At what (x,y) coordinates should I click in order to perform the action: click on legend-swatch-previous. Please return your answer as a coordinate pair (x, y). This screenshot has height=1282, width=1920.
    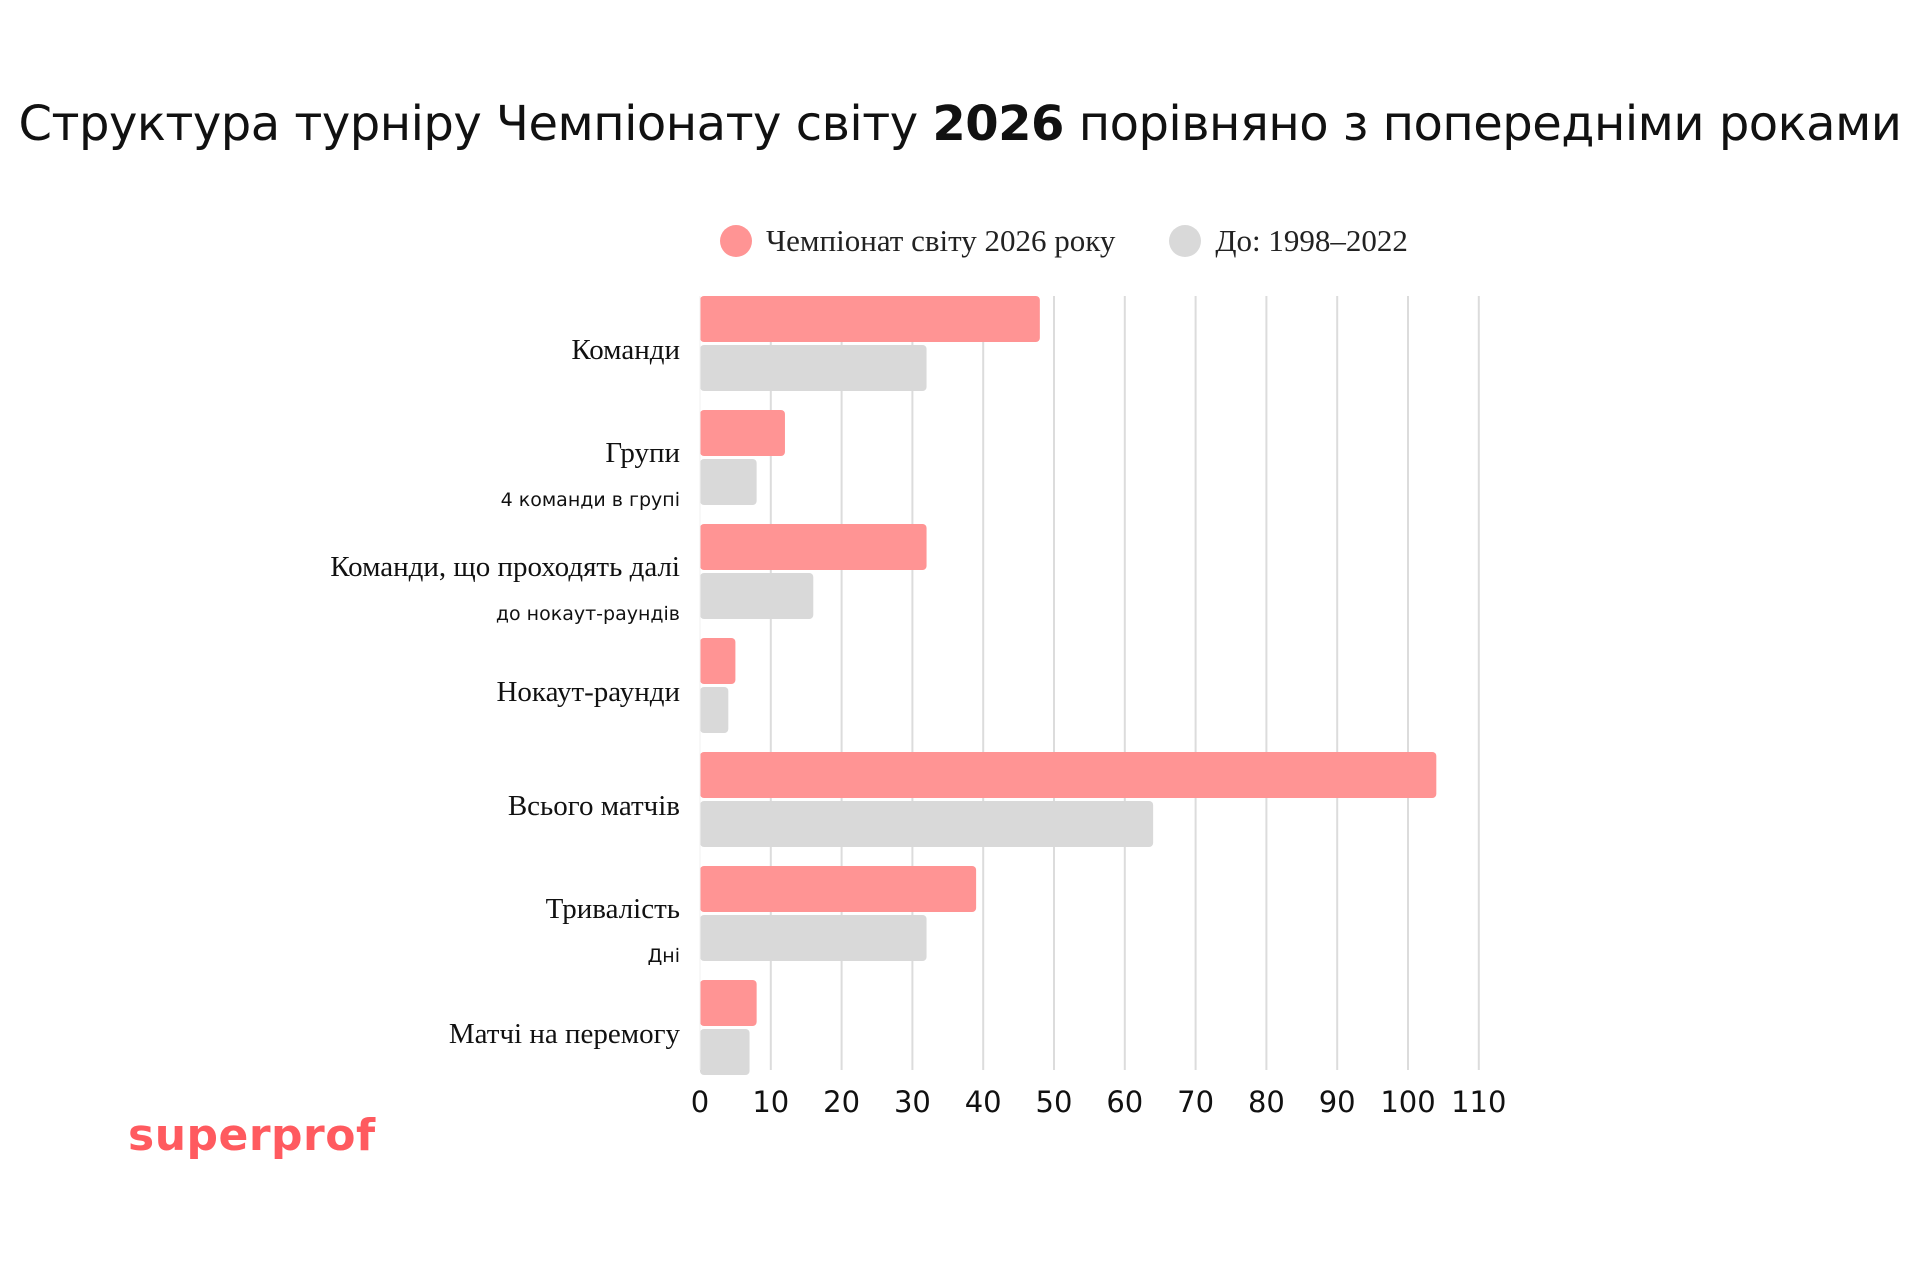
    Looking at the image, I should click on (1185, 241).